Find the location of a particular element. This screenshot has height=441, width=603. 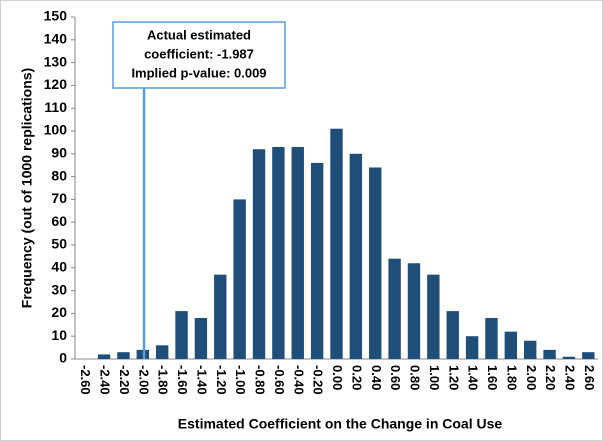

x-tick-label: 1.40 is located at coordinates (473, 377).